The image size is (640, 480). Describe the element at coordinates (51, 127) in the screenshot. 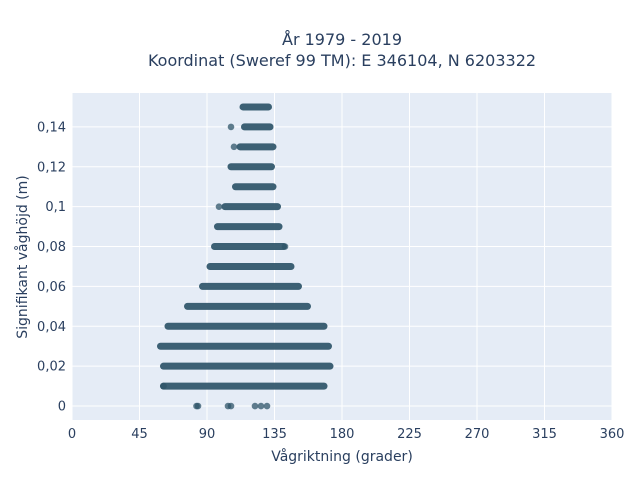

I see `y-tick-label: 0,14` at that location.